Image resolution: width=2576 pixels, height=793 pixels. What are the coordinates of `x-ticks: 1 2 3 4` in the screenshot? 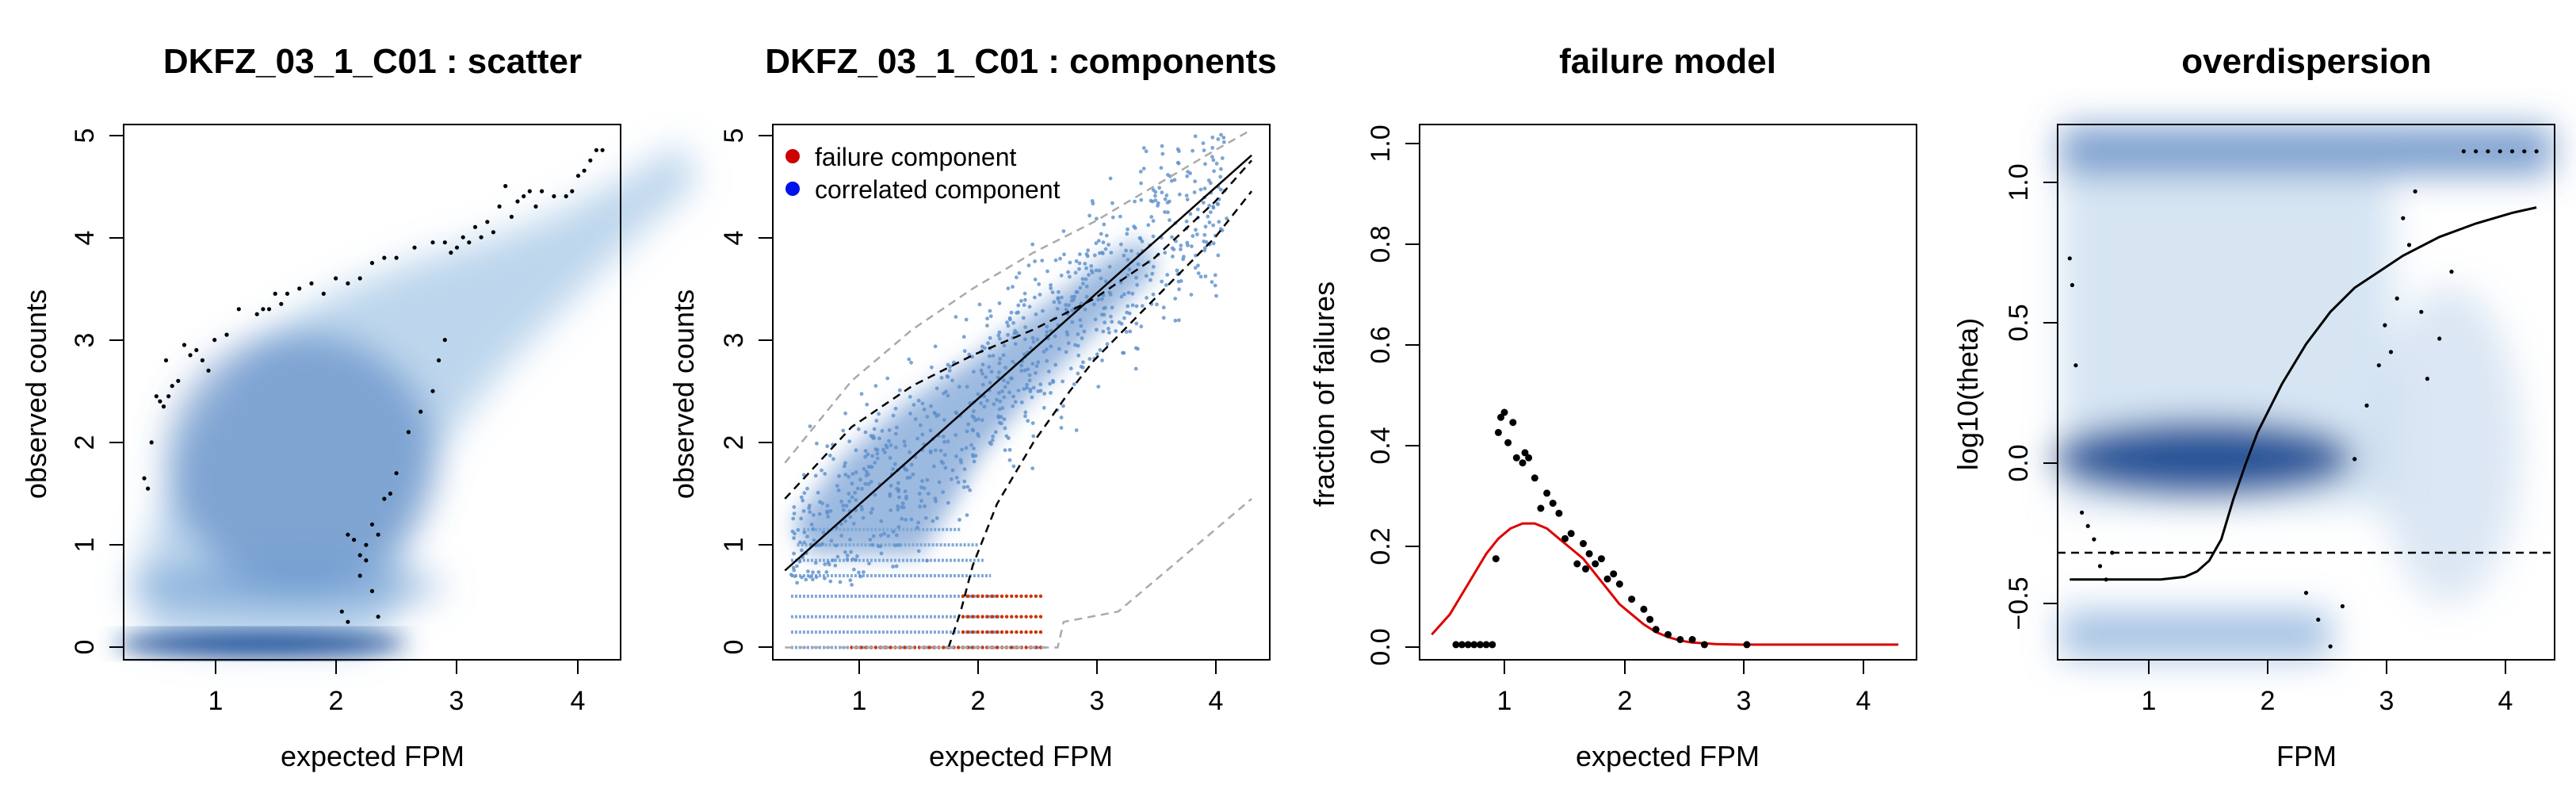 It's located at (396, 688).